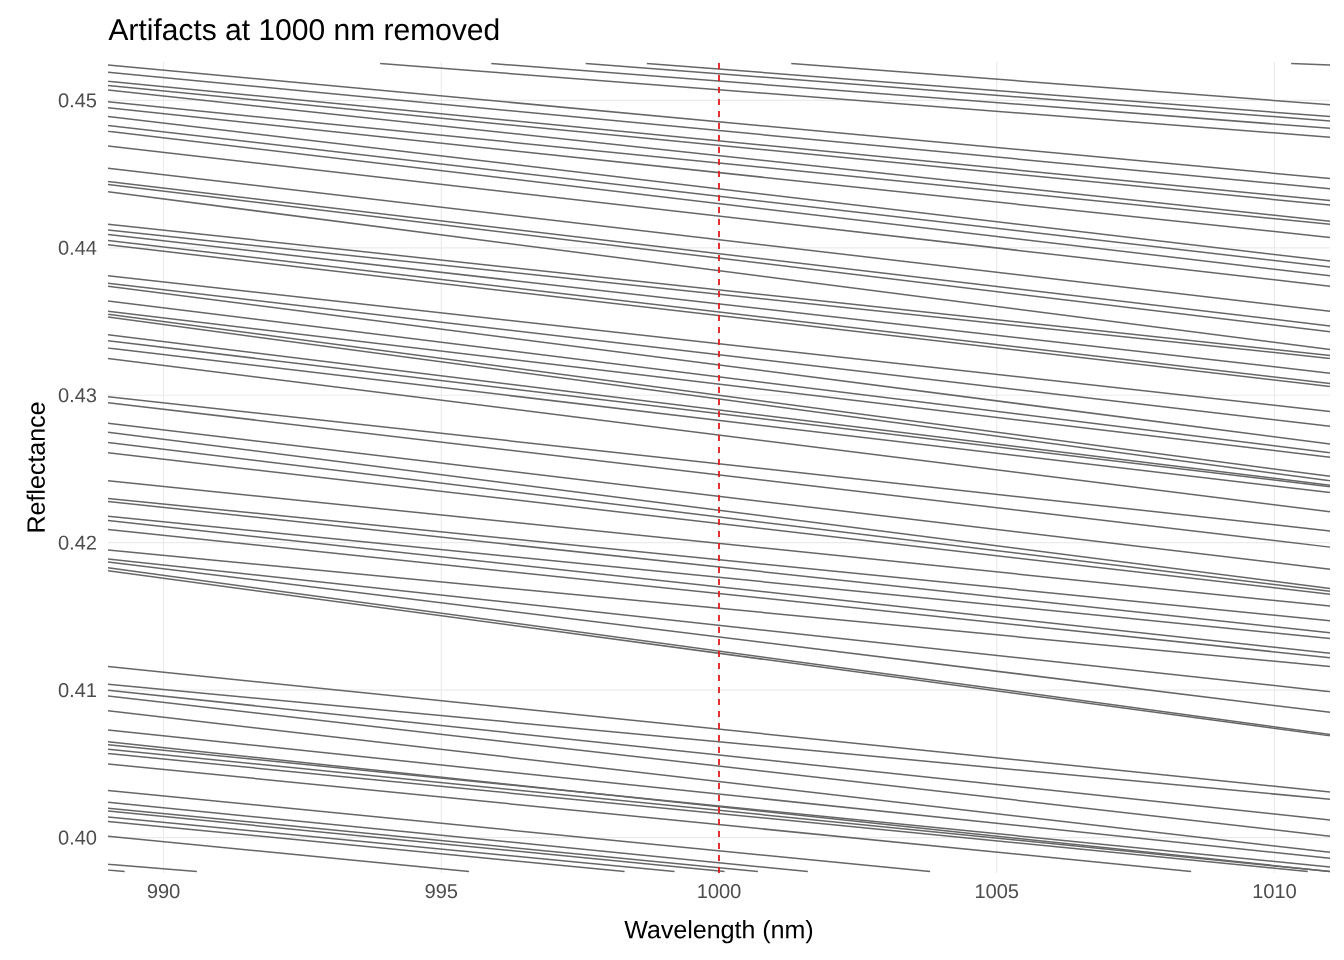 The width and height of the screenshot is (1344, 960). I want to click on x-tick-label: 995, so click(441, 891).